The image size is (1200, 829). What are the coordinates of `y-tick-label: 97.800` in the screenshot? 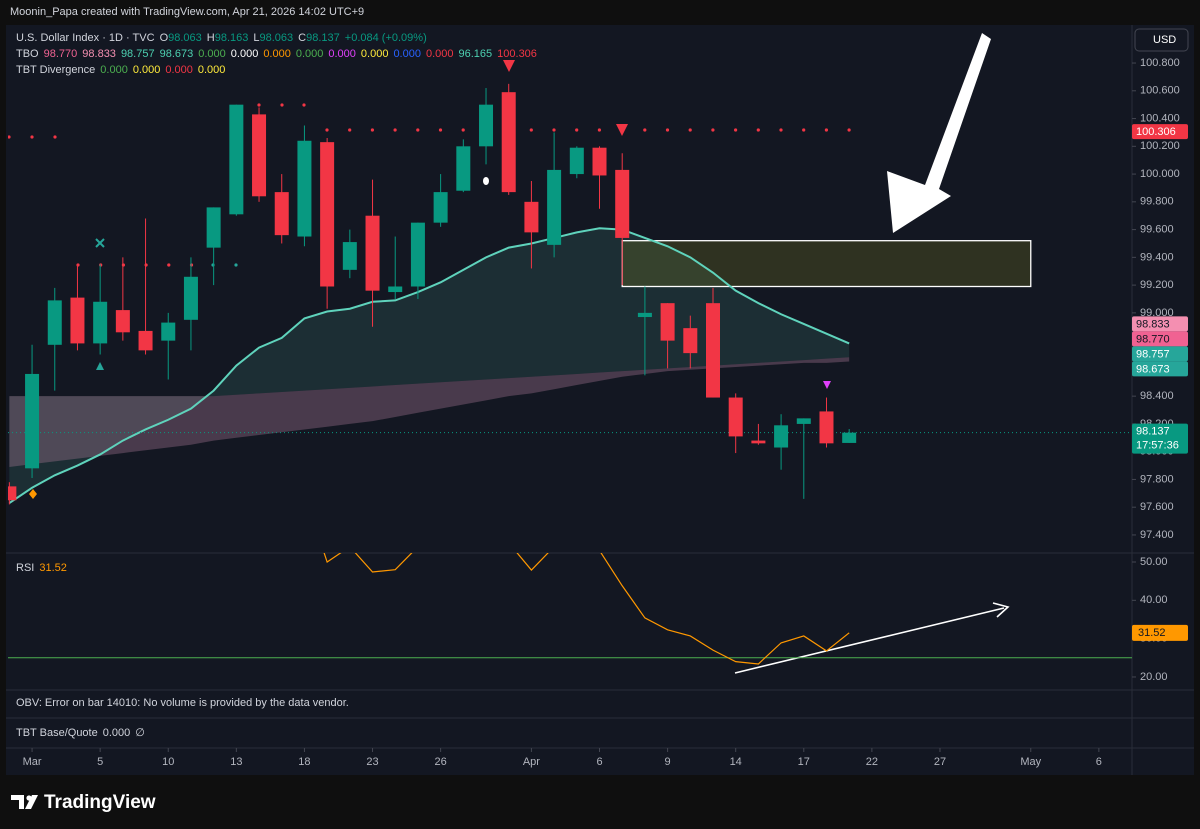 It's located at (1157, 479).